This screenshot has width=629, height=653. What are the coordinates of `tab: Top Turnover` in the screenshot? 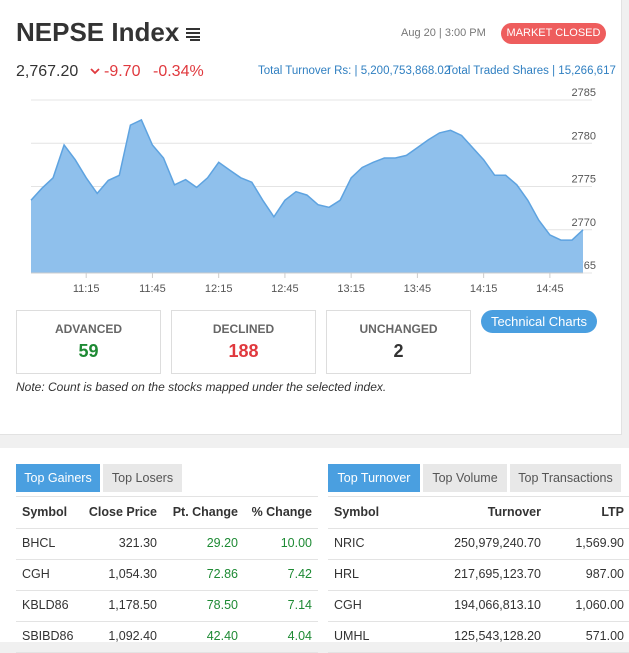 It's located at (374, 478).